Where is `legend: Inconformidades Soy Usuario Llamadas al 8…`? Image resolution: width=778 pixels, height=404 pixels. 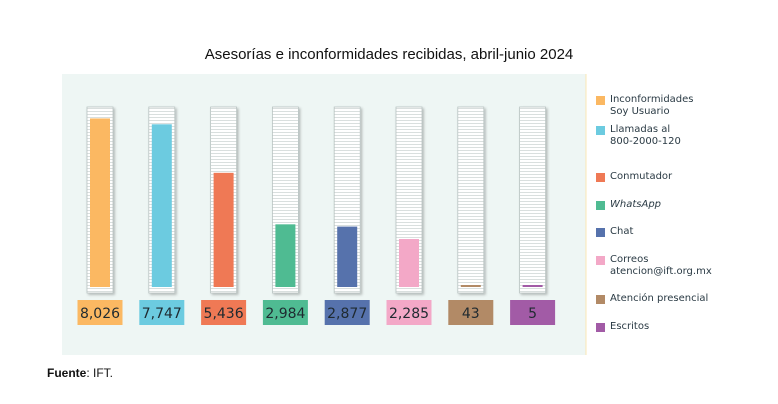 legend: Inconformidades Soy Usuario Llamadas al 8… is located at coordinates (654, 214).